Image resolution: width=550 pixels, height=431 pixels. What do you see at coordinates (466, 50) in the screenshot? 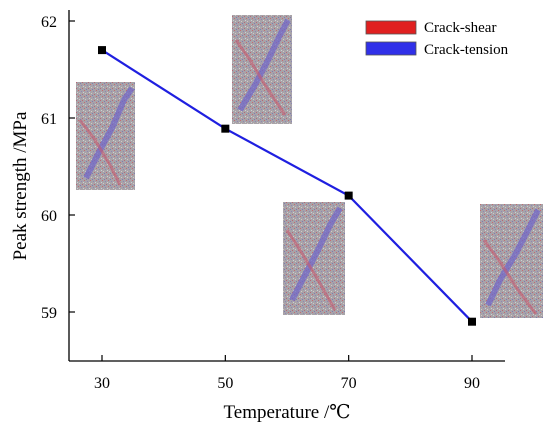
I see `legend-label-crack-tension: Crack-tension` at bounding box center [466, 50].